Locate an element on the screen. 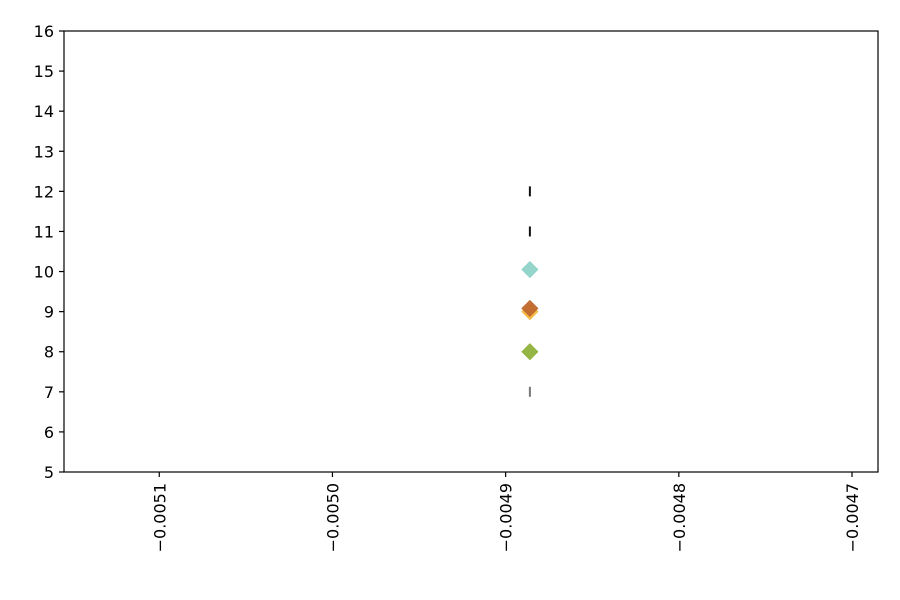 This screenshot has height=600, width=900. y-tick-label: 12 is located at coordinates (44, 191).